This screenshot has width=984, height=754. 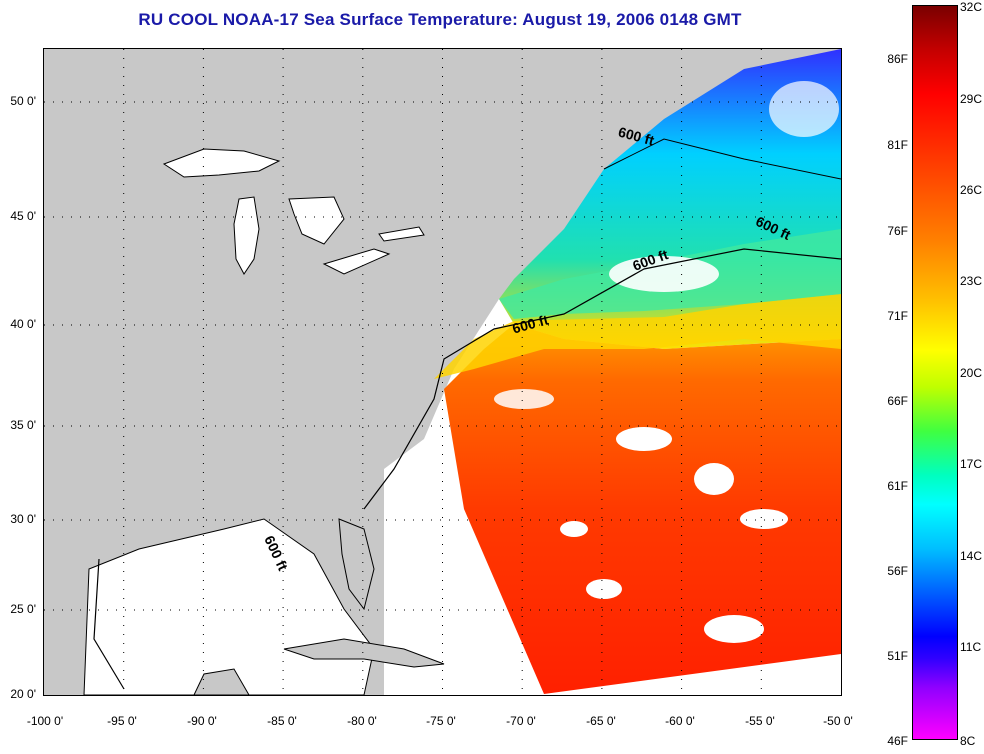 I want to click on longitude-label: -90 0', so click(x=202, y=721).